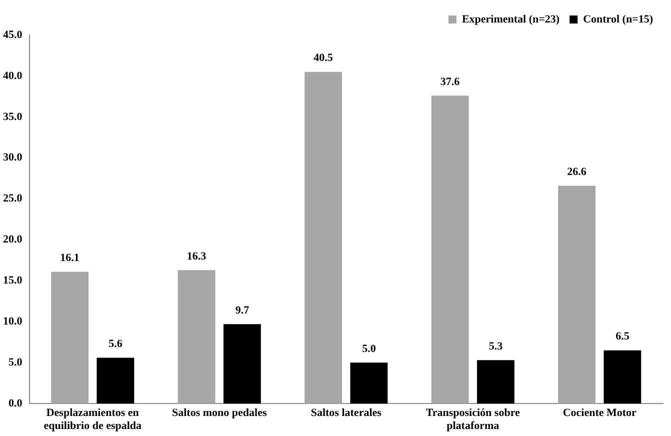  What do you see at coordinates (13, 158) in the screenshot?
I see `y-tick-label: 30.0` at bounding box center [13, 158].